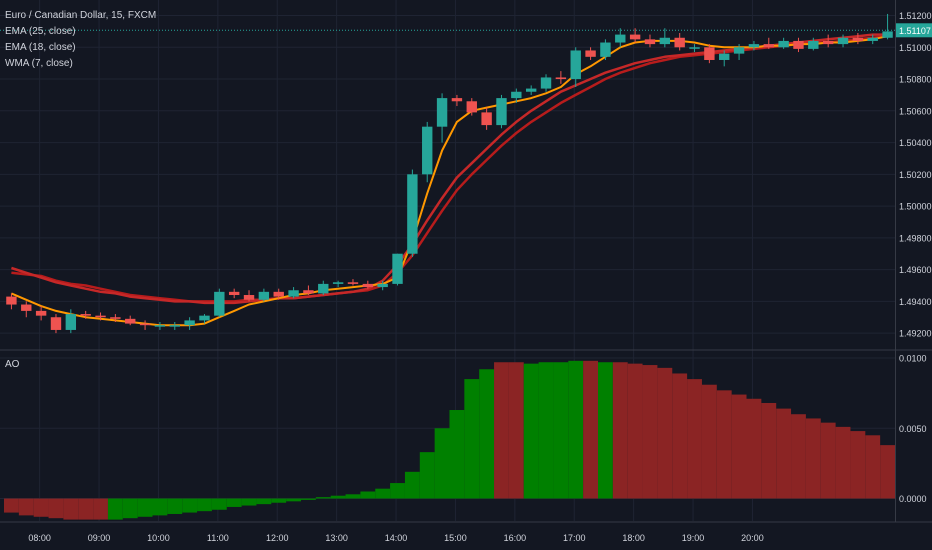  I want to click on time-tick-label: 19:00, so click(693, 538).